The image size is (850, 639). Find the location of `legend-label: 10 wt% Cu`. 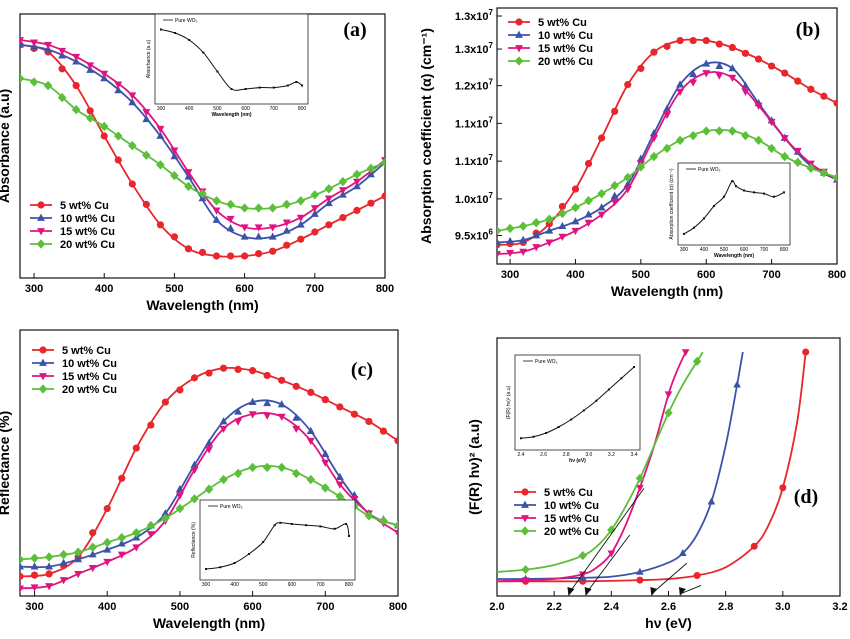

legend-label: 10 wt% Cu is located at coordinates (87, 219).